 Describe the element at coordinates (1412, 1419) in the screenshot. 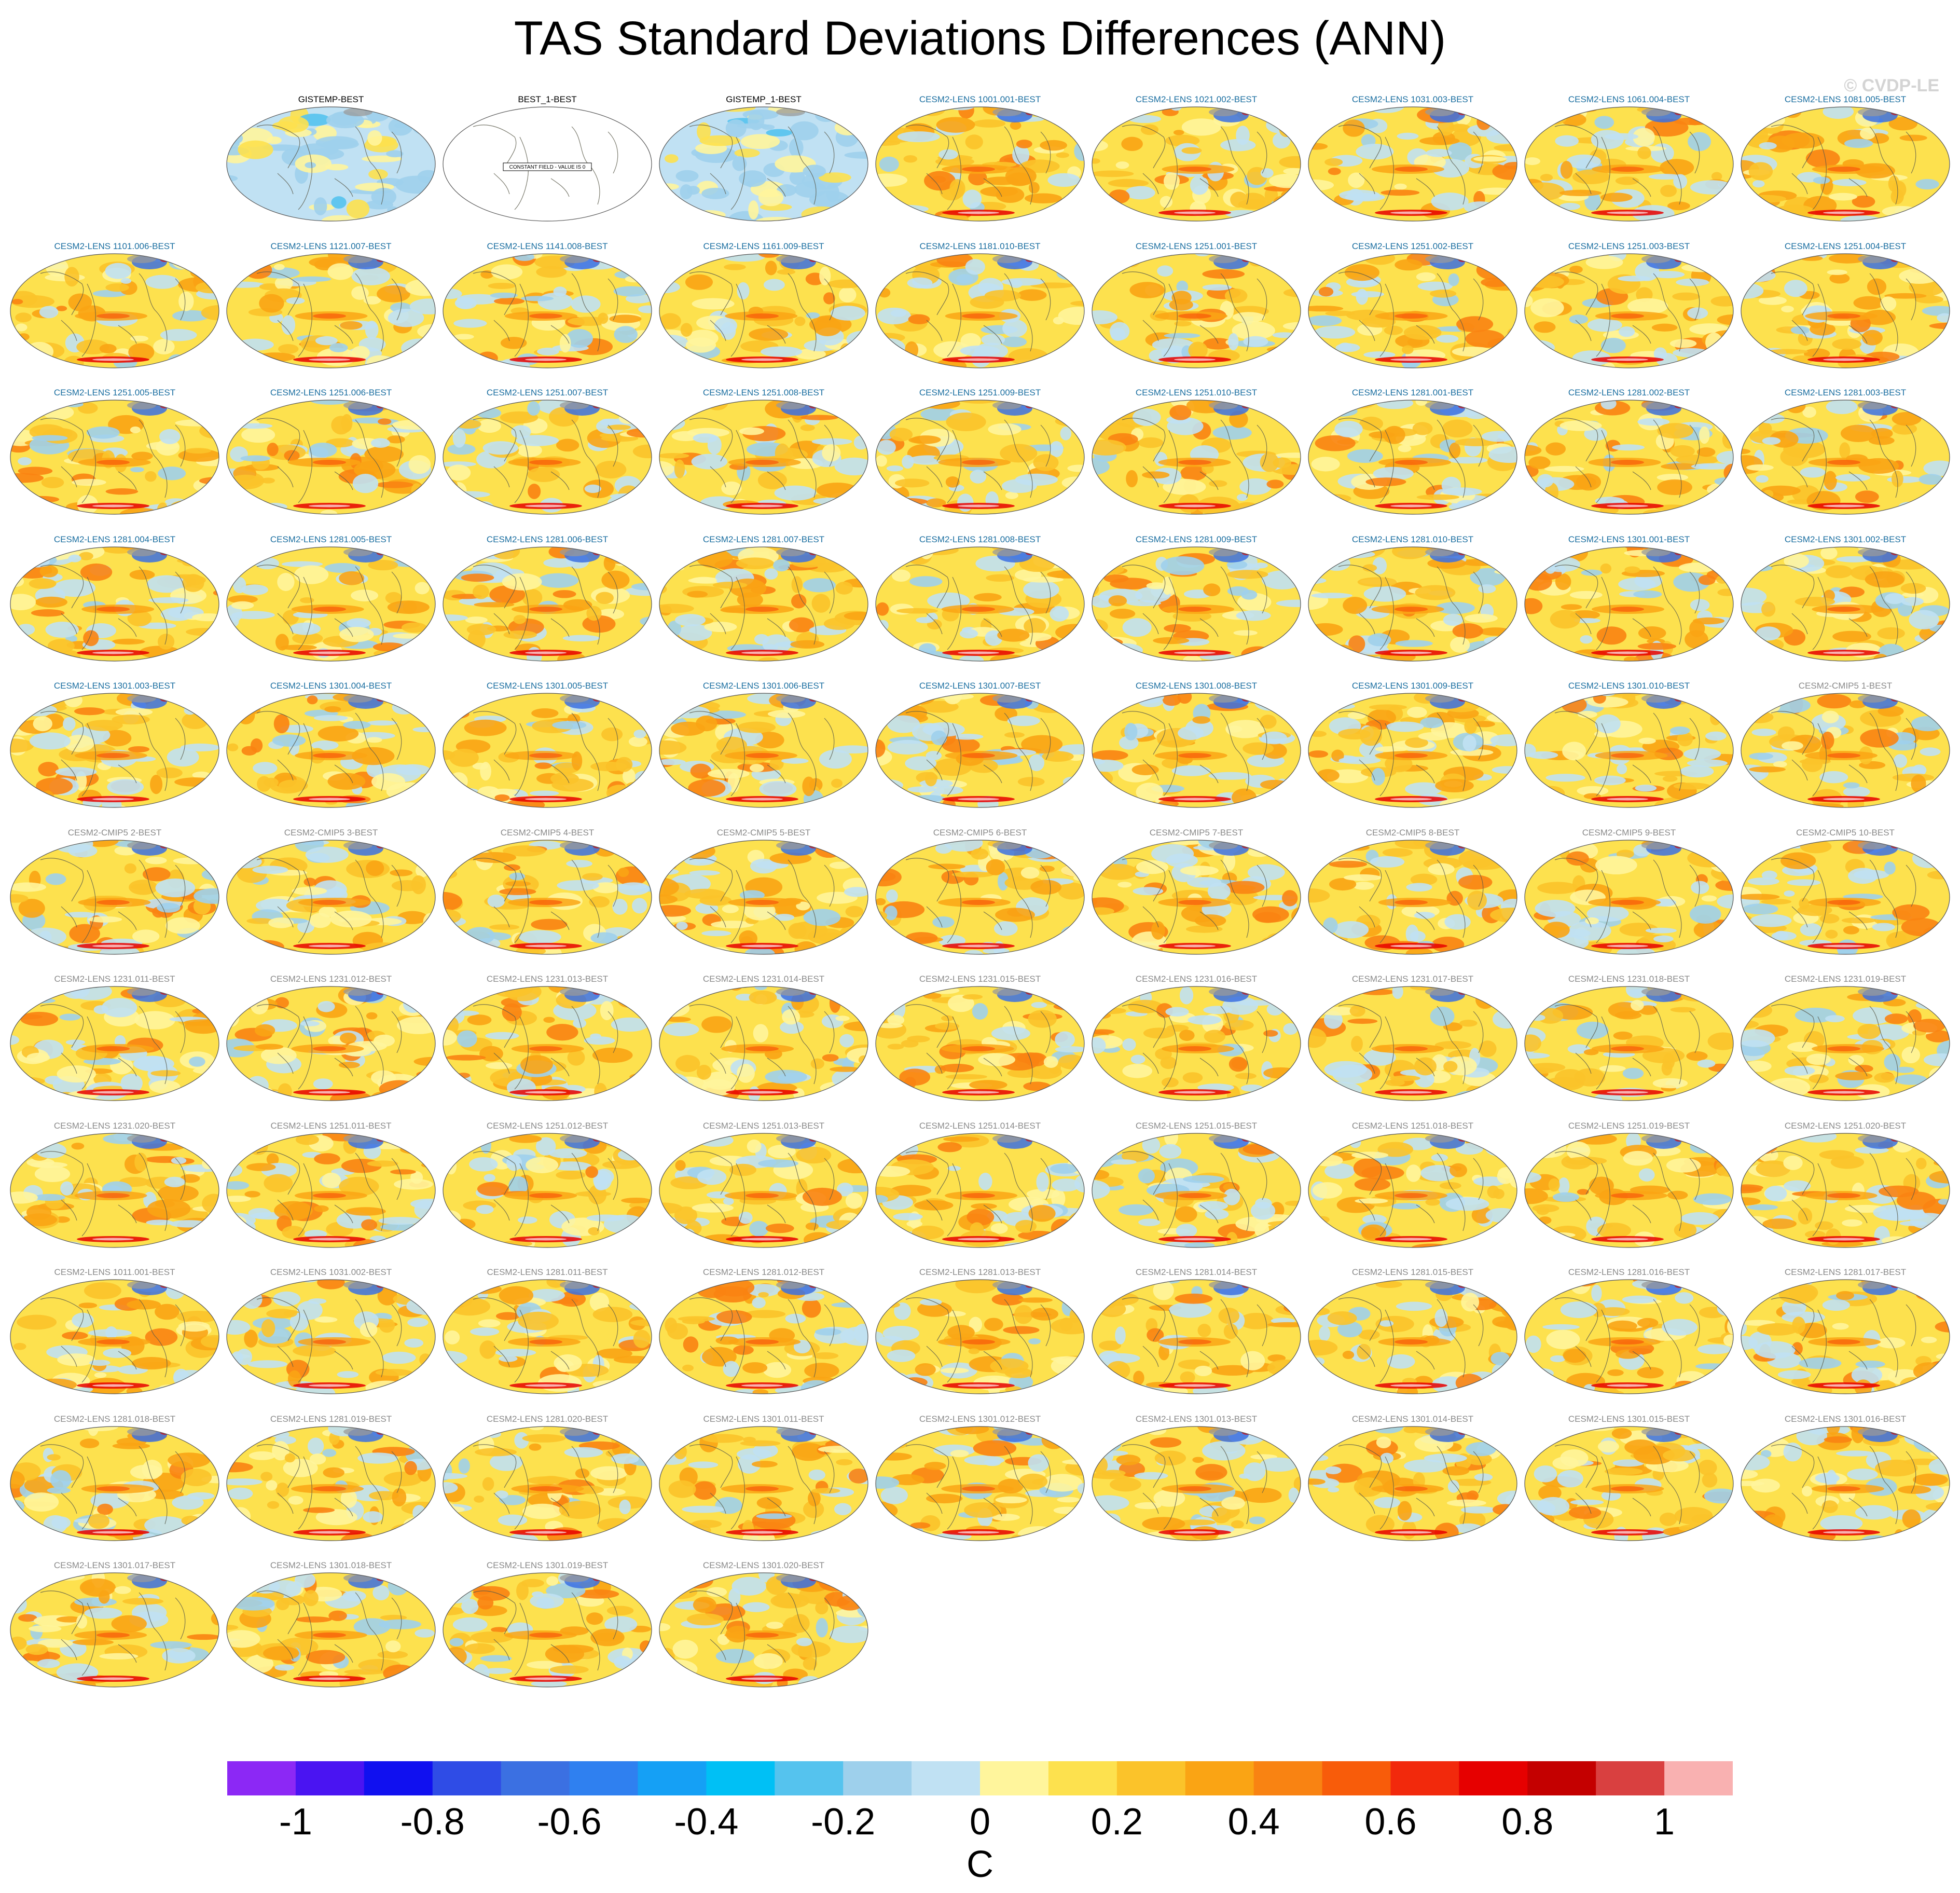

I see `panel-title: CESM2-LENS 1301.014-BEST` at that location.